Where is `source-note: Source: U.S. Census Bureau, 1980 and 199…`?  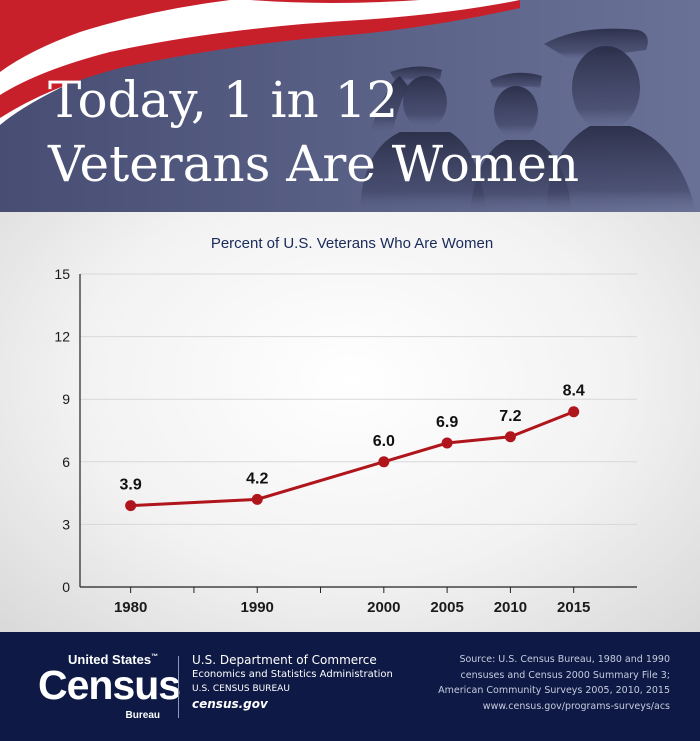 source-note: Source: U.S. Census Bureau, 1980 and 199… is located at coordinates (520, 683).